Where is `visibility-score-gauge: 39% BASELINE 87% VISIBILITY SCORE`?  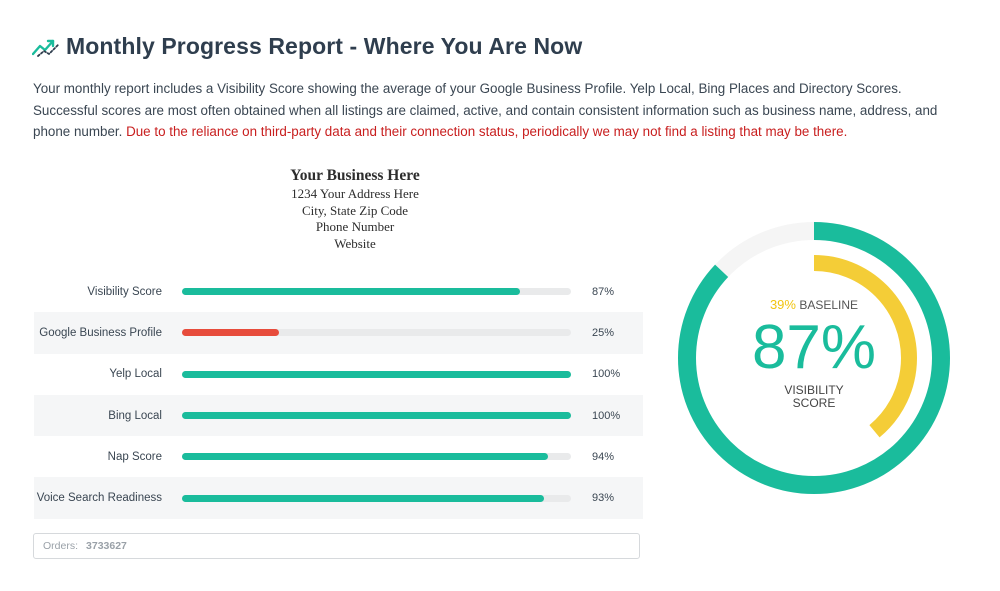 visibility-score-gauge: 39% BASELINE 87% VISIBILITY SCORE is located at coordinates (814, 358).